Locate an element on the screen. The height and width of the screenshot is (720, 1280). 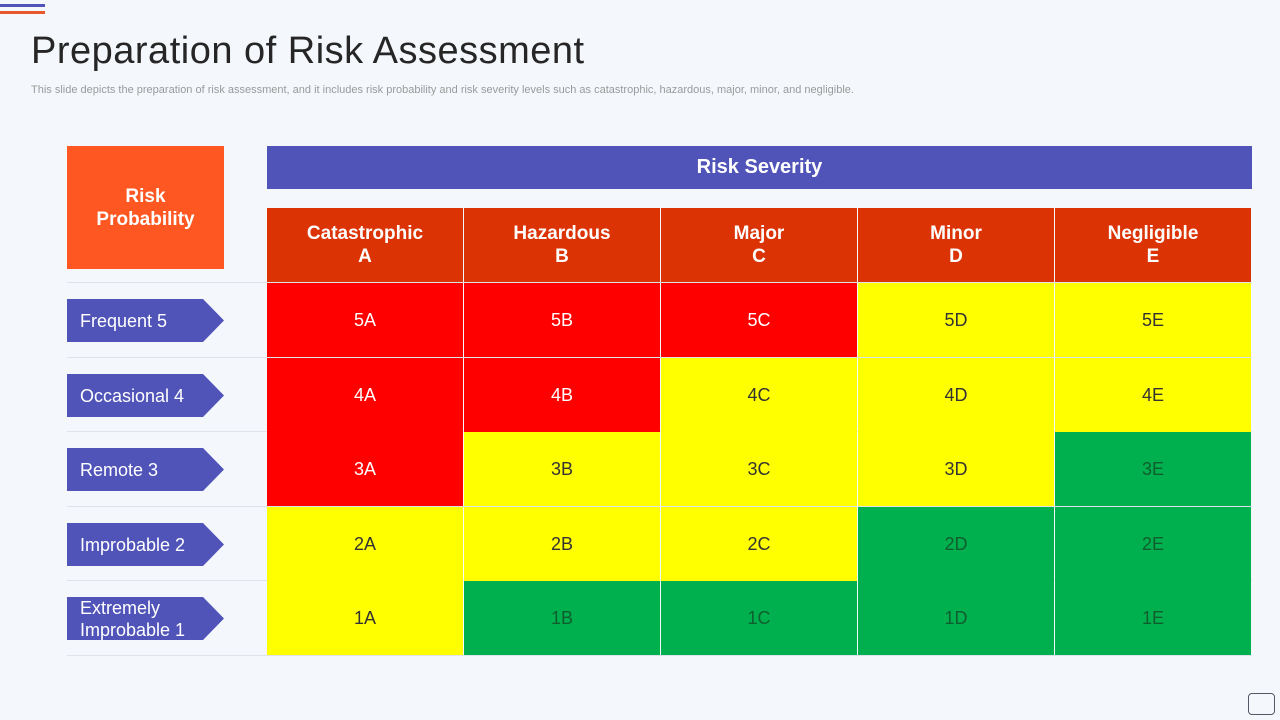
risk-cell: 1B is located at coordinates (562, 618).